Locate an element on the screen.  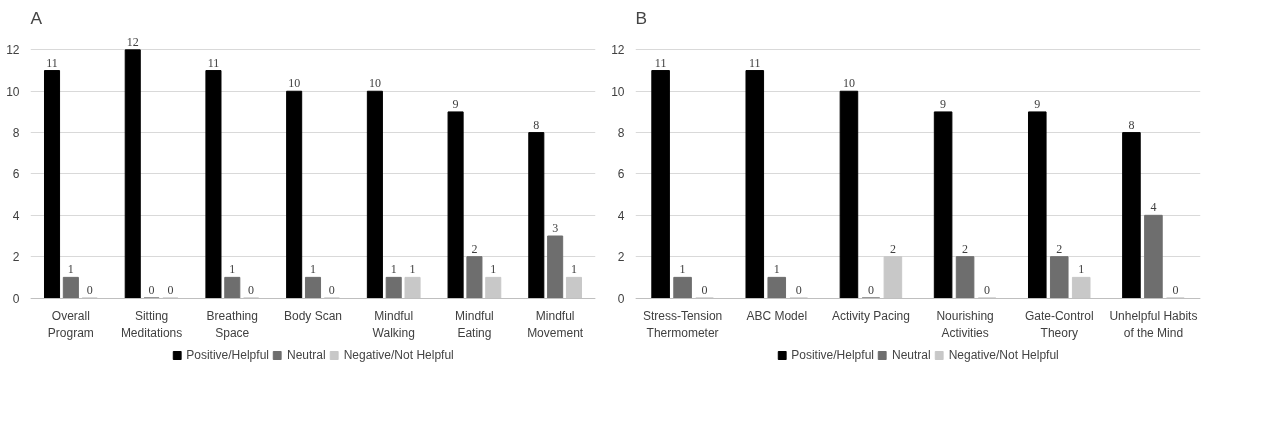
data-label: 3 is located at coordinates (555, 228).